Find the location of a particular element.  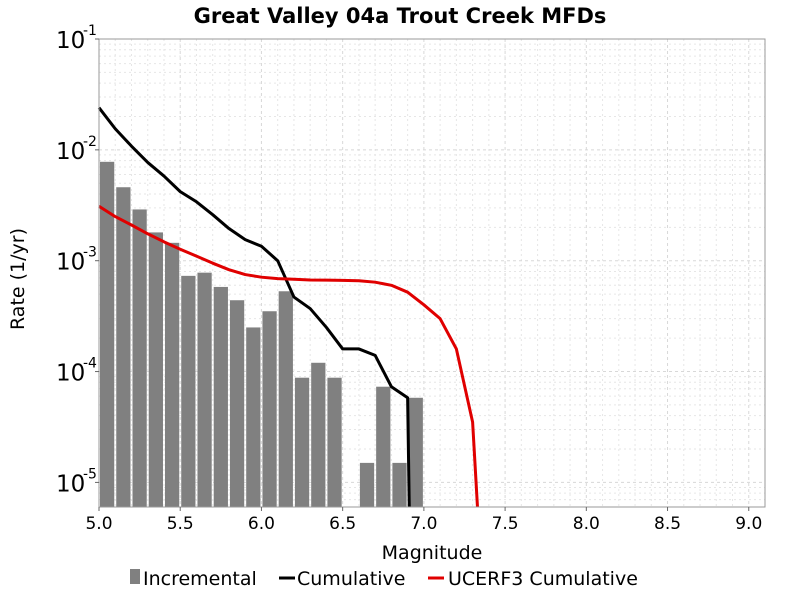

y-tick-exponent: -4 is located at coordinates (90, 364).